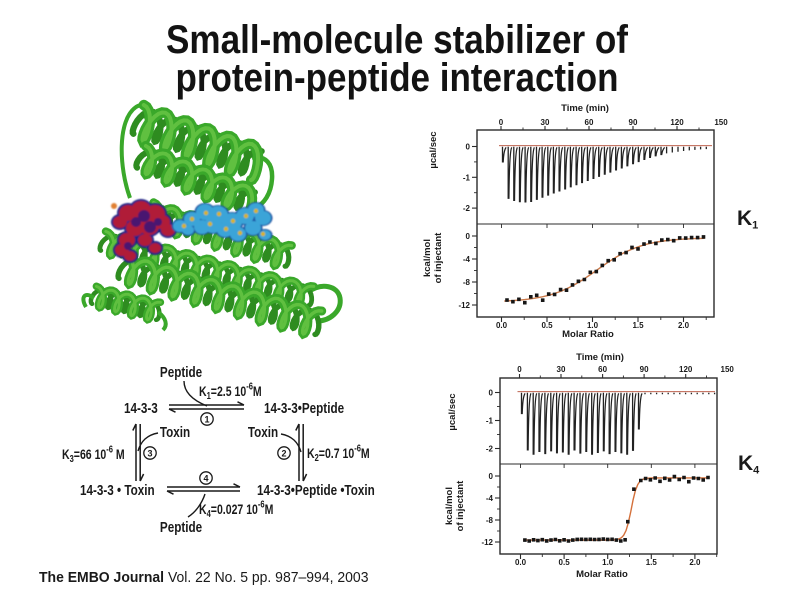 The image size is (800, 600). I want to click on svg-text: 1, so click(206, 419).